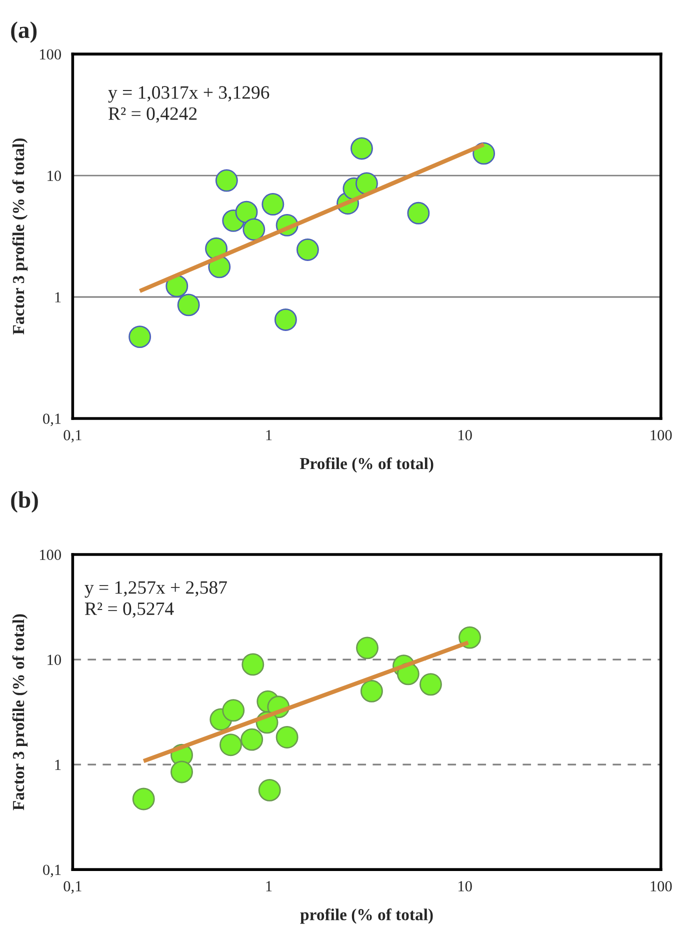 The width and height of the screenshot is (673, 932). Describe the element at coordinates (189, 94) in the screenshot. I see `annotation: y = 1,0317x + 3,1296` at that location.